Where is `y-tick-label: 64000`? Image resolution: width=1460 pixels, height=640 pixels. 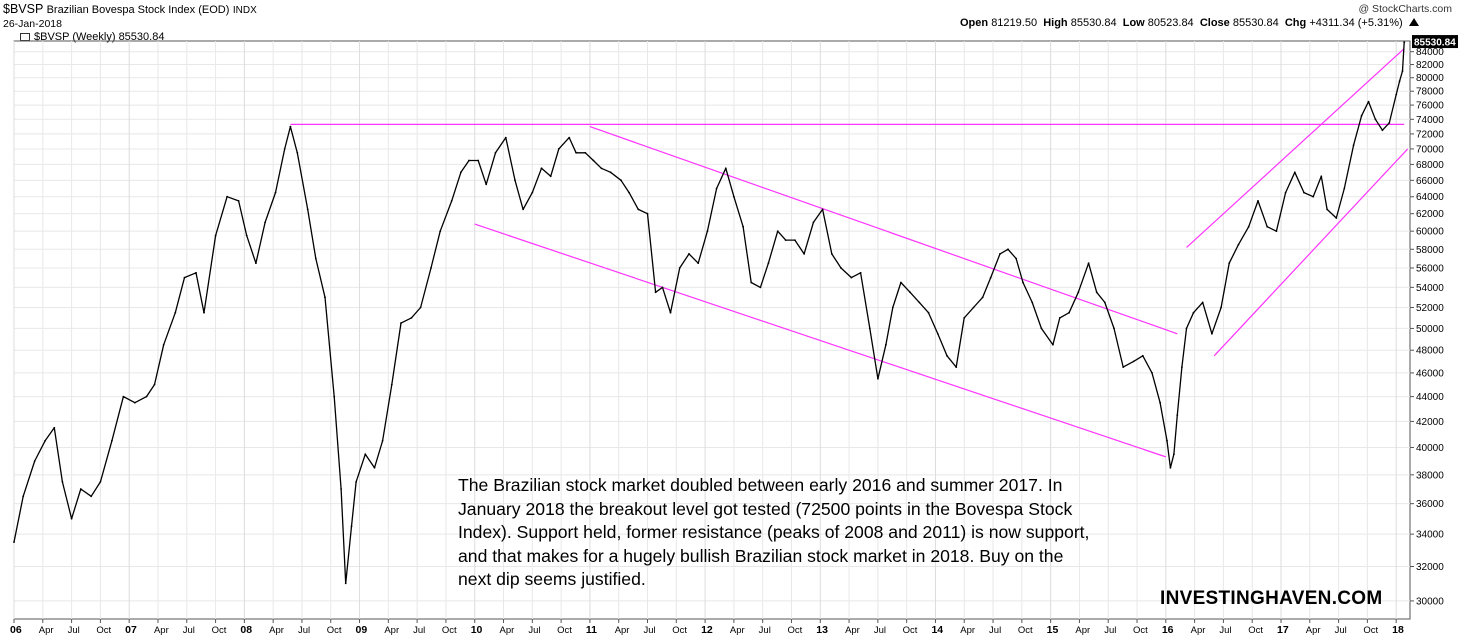
y-tick-label: 64000 is located at coordinates (1430, 197).